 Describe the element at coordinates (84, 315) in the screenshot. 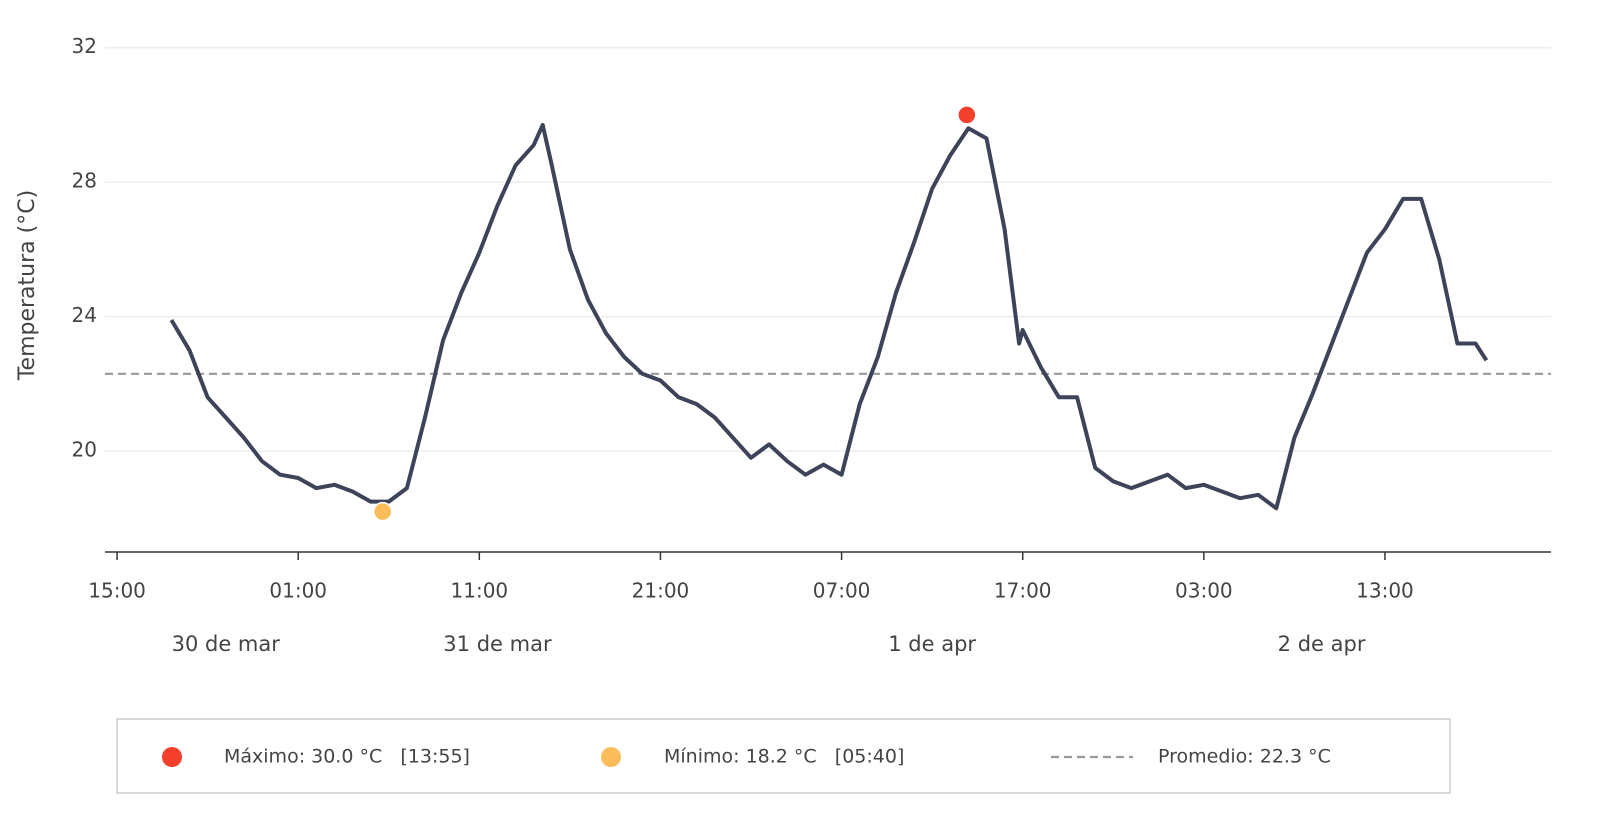

I see `y-tick-label: 24` at that location.